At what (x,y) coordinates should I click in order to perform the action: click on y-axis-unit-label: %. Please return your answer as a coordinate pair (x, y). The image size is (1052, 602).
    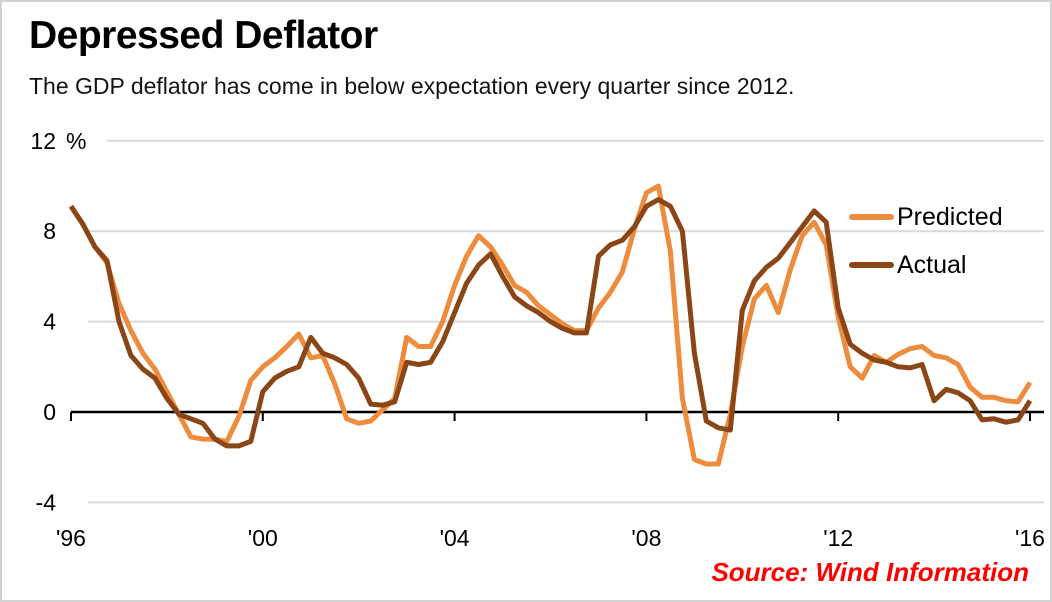
    Looking at the image, I should click on (76, 141).